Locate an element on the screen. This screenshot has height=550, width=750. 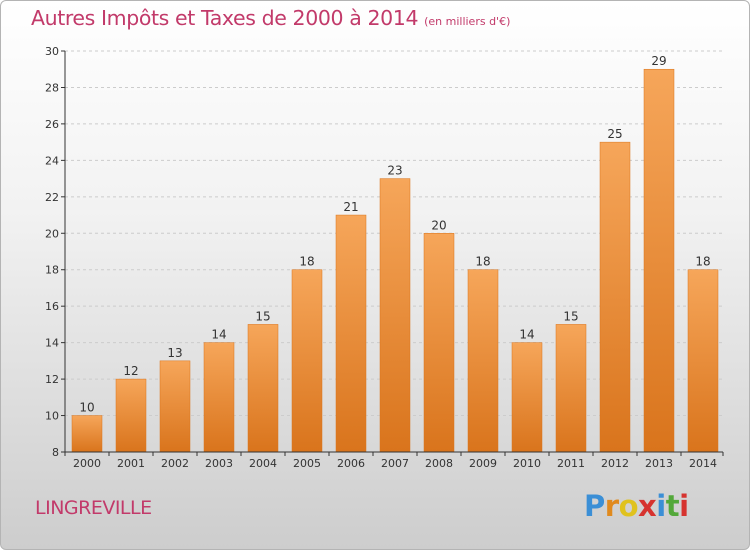
y-tick-label: 18 is located at coordinates (52, 270).